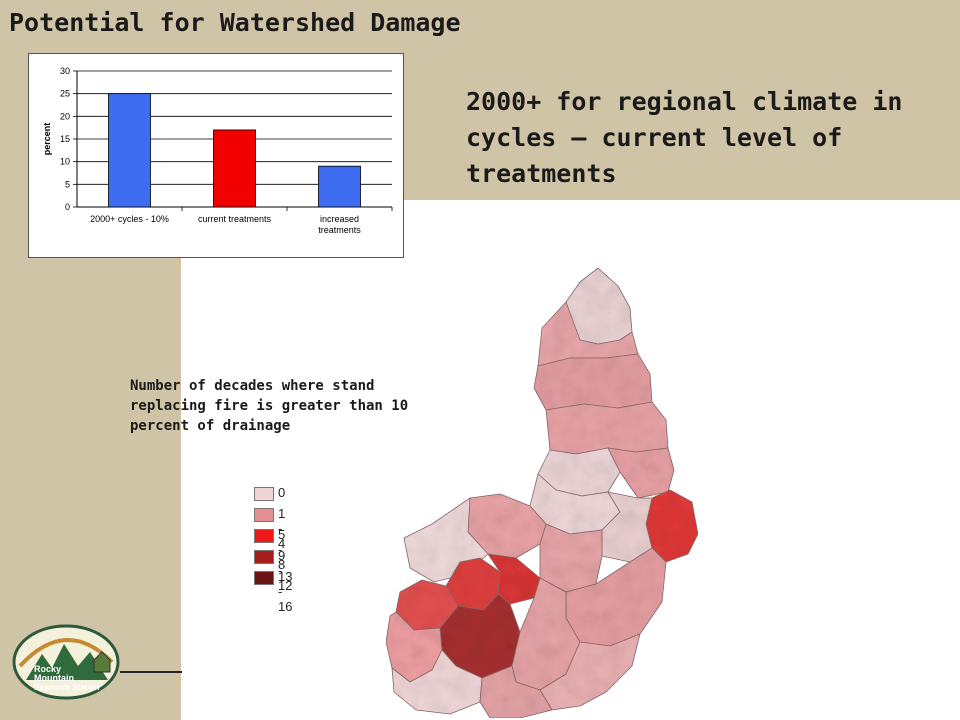 The width and height of the screenshot is (960, 720). What do you see at coordinates (641, 473) in the screenshot?
I see `basin-mid-pink` at bounding box center [641, 473].